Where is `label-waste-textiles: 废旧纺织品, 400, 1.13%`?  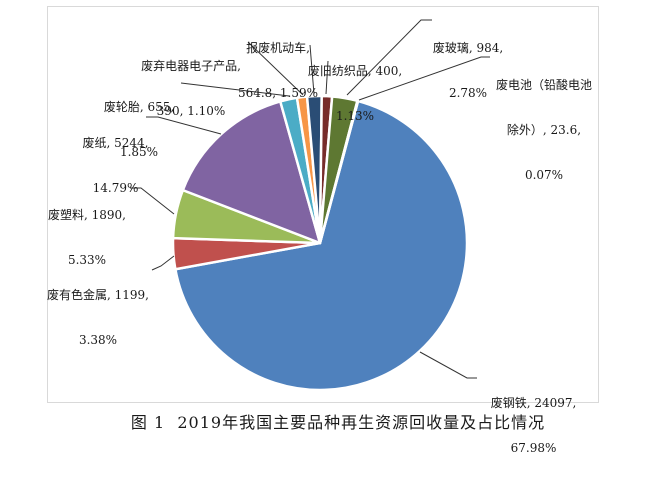 label-waste-textiles: 废旧纺织品, 400, 1.13% is located at coordinates (355, 94).